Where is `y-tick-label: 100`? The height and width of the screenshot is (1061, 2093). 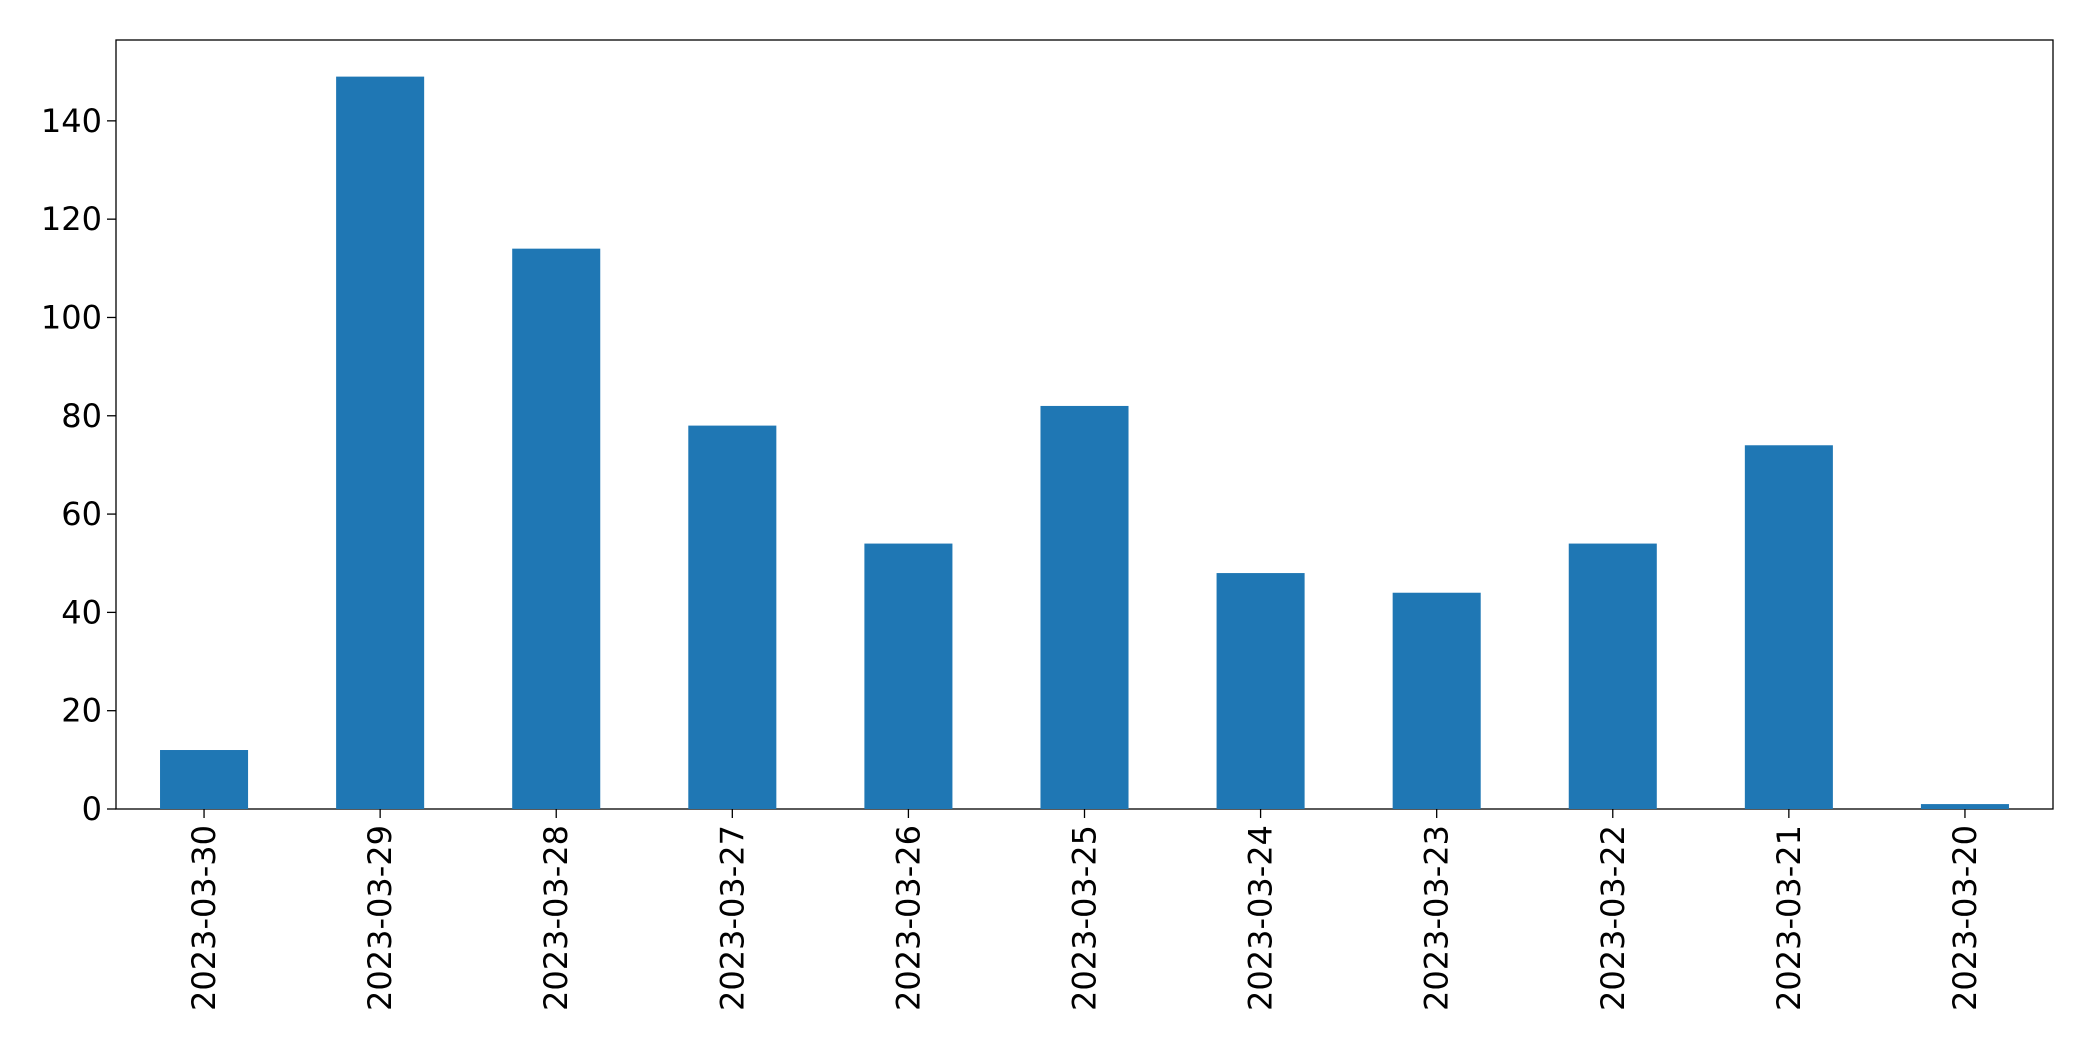 y-tick-label: 100 is located at coordinates (71, 317).